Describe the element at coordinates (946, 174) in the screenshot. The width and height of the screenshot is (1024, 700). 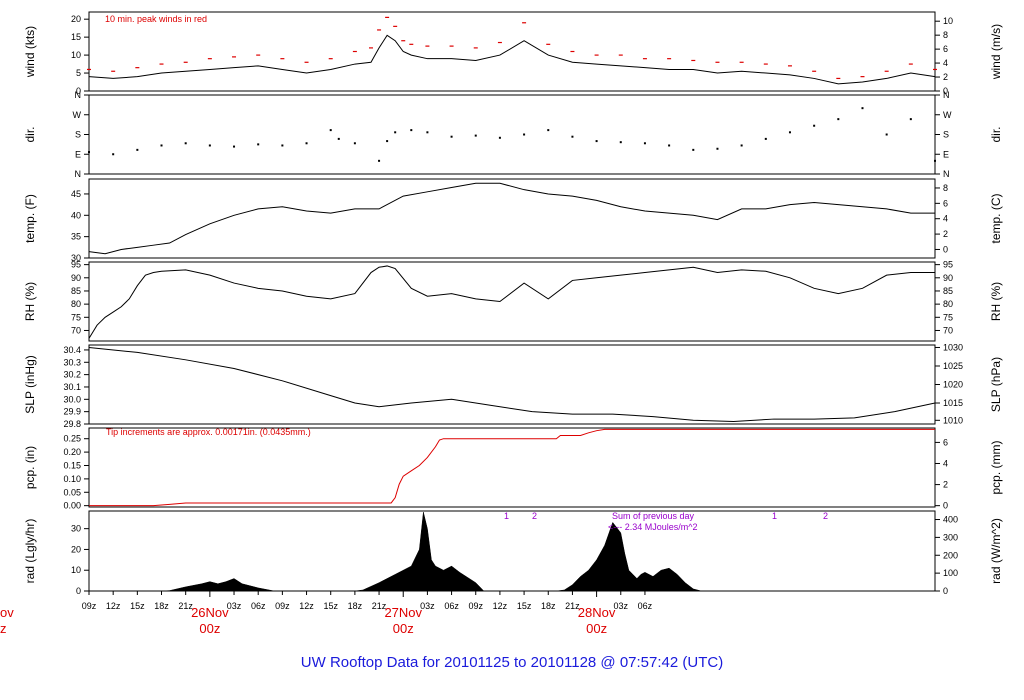
I see `dir-ytick-label-R0: N` at that location.